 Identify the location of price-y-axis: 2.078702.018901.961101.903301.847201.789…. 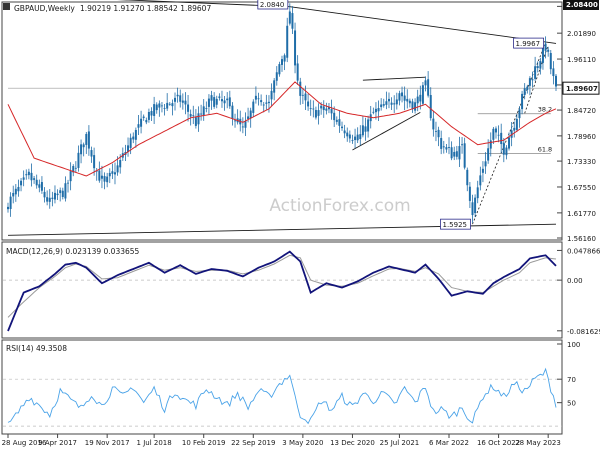
(578, 121).